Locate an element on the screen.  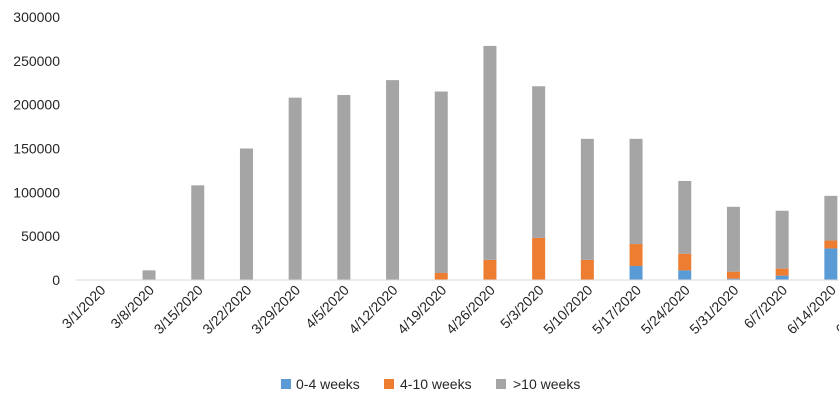
x-tick-label: 4/12/2020 is located at coordinates (373, 310).